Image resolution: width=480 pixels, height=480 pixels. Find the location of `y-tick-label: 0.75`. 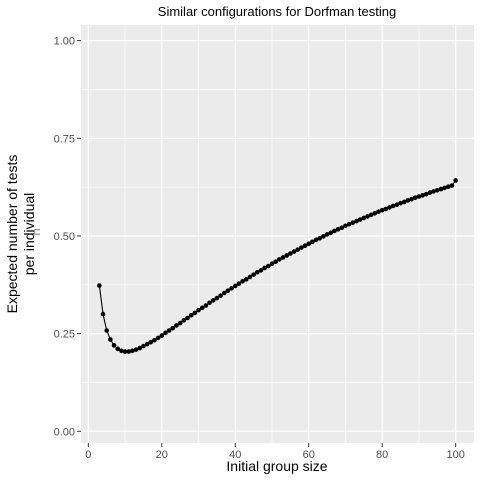

y-tick-label: 0.75 is located at coordinates (64, 139).